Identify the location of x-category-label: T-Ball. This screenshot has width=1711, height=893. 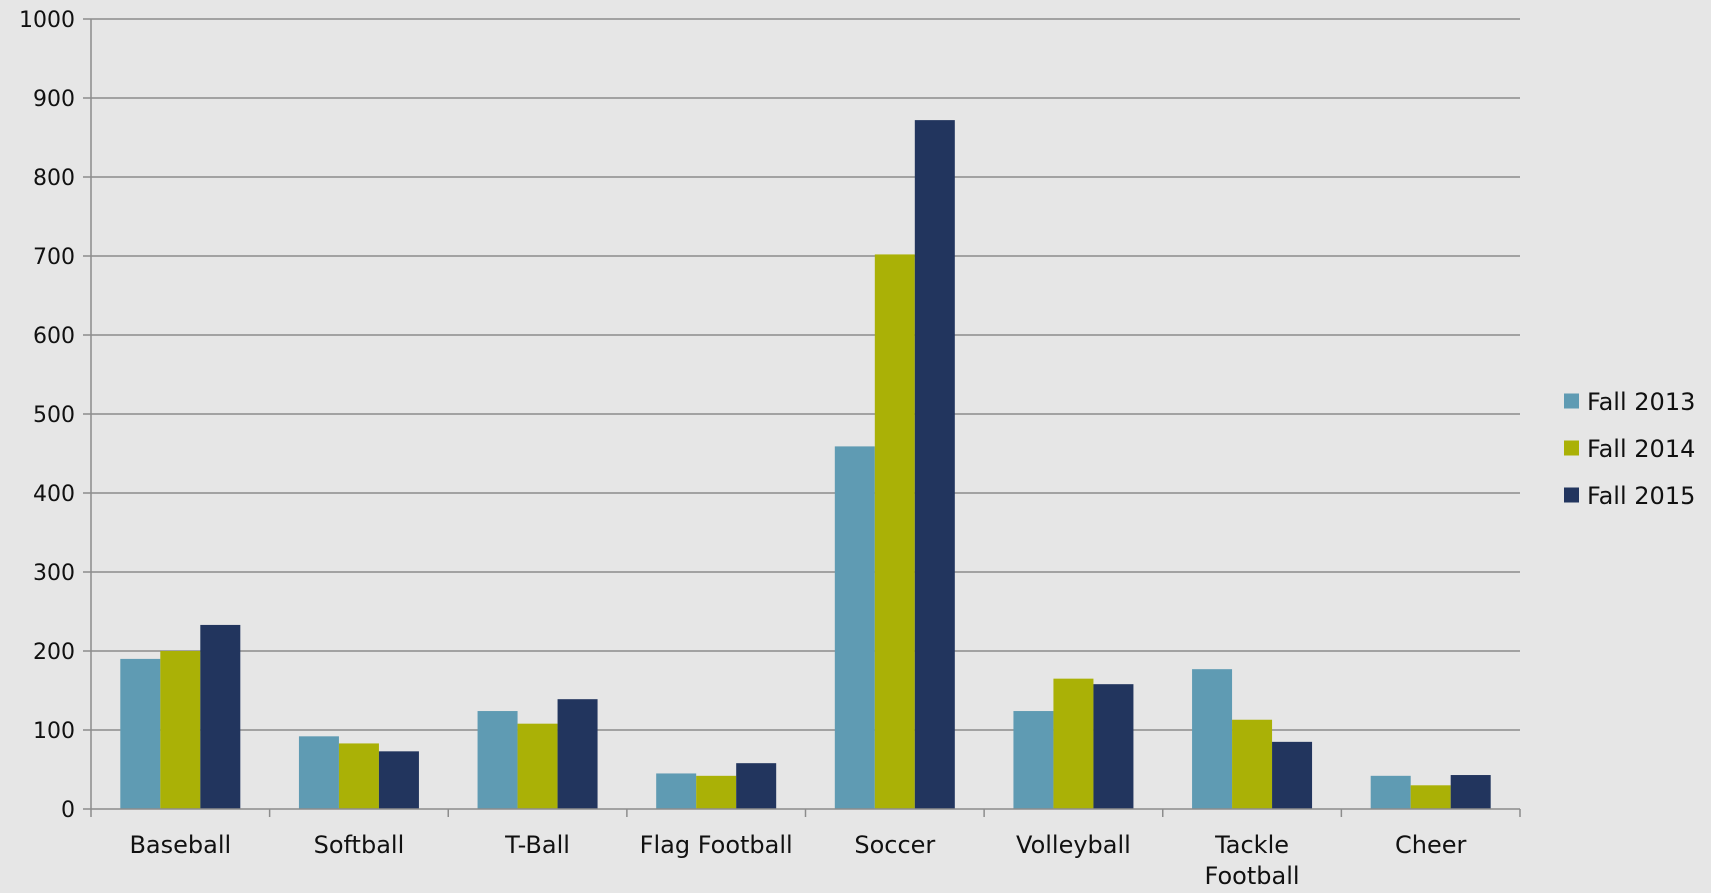
(537, 845).